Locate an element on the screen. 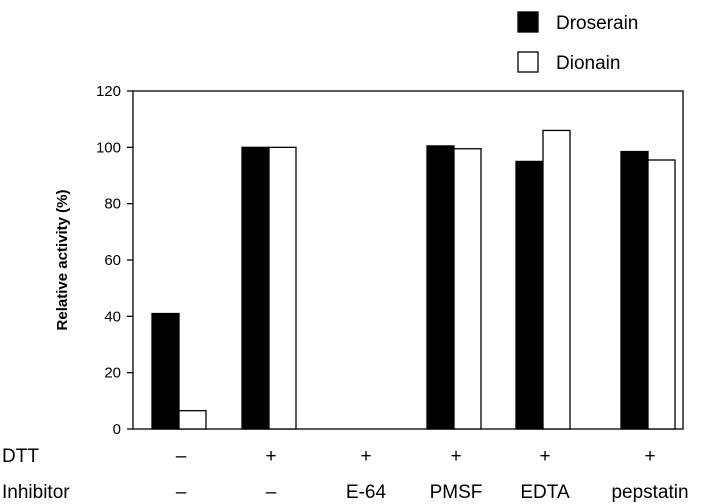  y-tick-label-3: 60 is located at coordinates (112, 260).